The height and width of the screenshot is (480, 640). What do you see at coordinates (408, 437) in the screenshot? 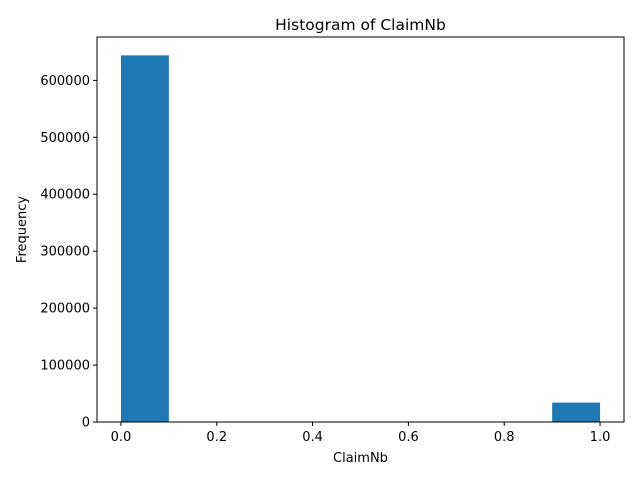
I see `x-tick-label: 0.6` at bounding box center [408, 437].